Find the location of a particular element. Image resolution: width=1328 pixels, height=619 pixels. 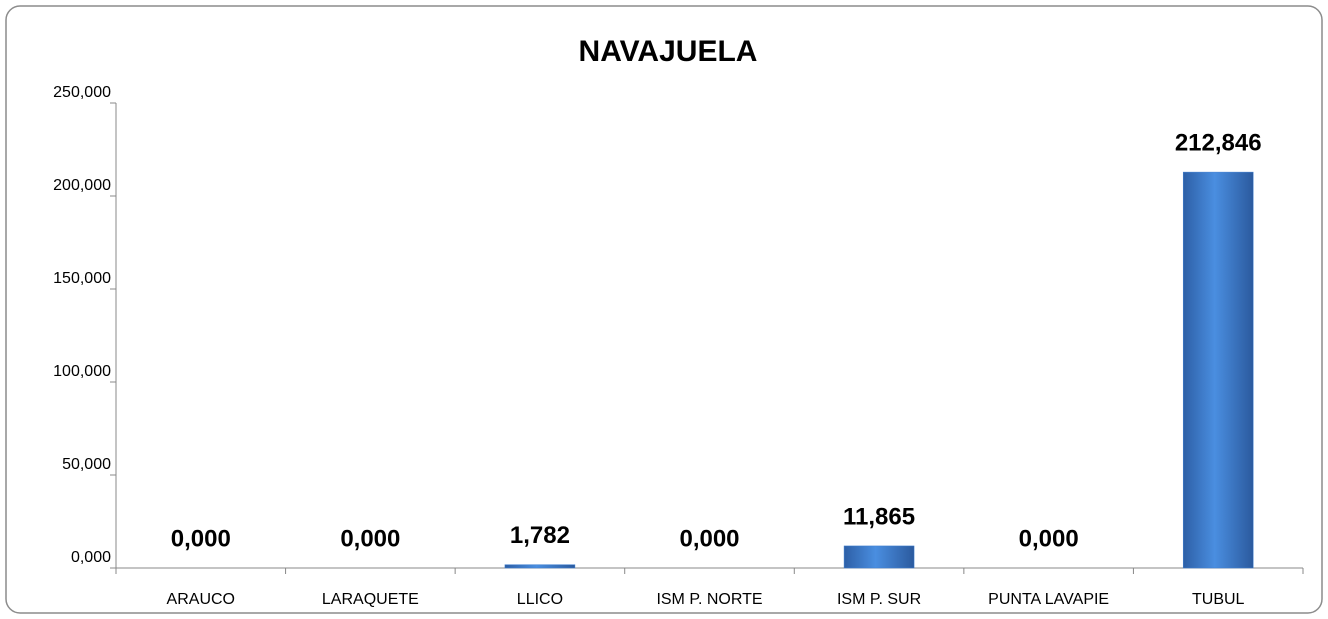

y-tick-label: 200,000 is located at coordinates (82, 185).